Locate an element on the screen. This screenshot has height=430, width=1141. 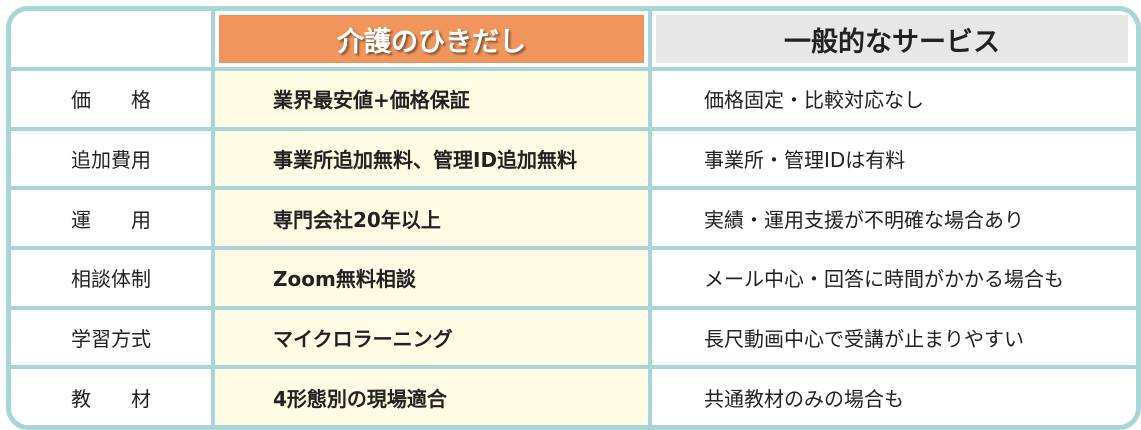
general-cell: 実績・運用支援が不明確な場合あり is located at coordinates (894, 218).